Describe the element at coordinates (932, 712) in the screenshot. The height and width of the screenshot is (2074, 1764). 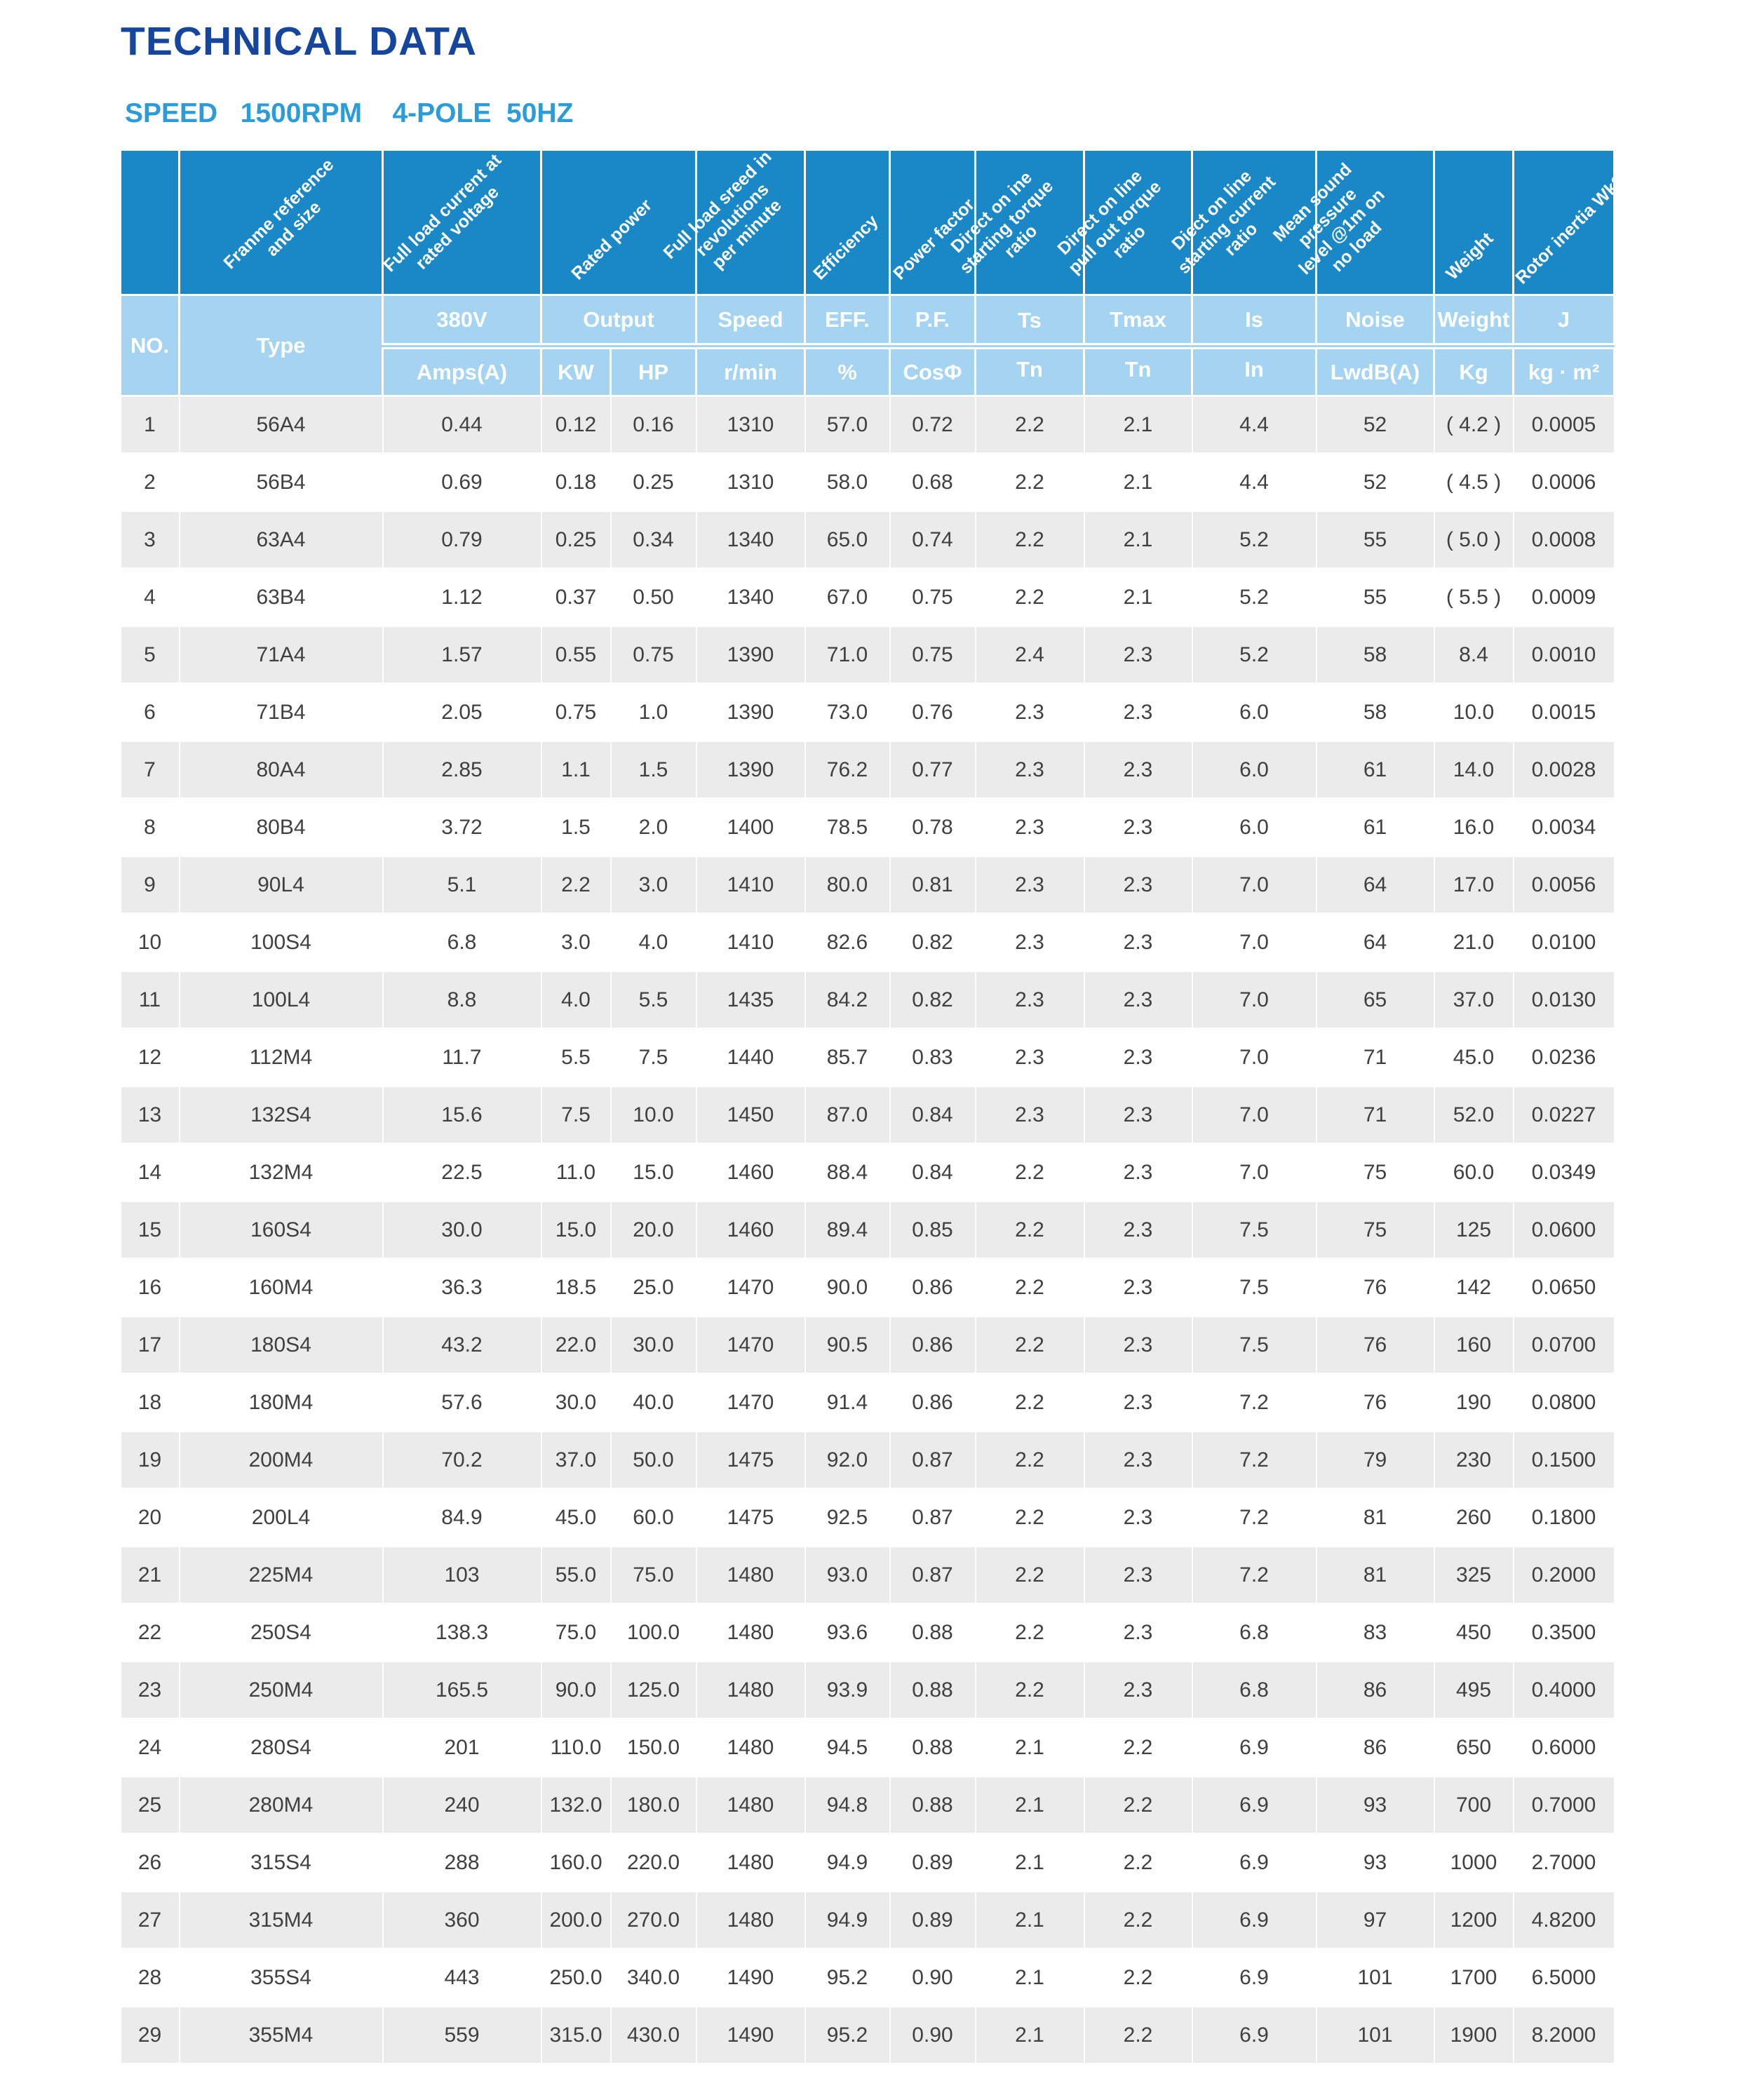
I see `cell-cosphi: 0.76` at that location.